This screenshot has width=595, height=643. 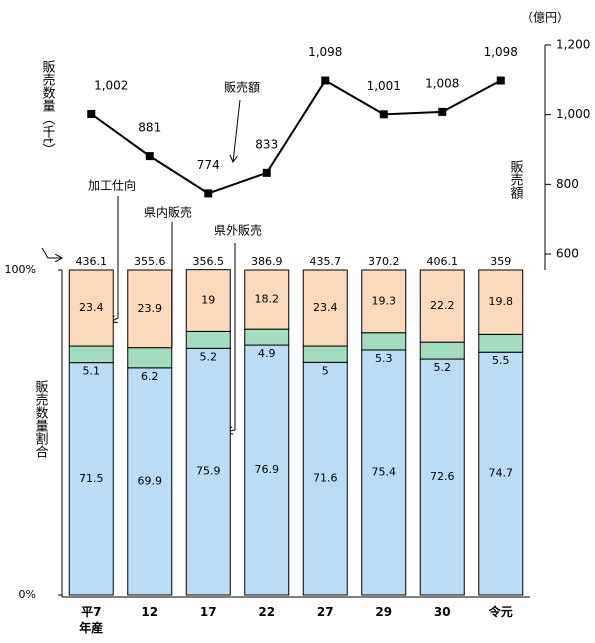 I want to click on segment-label: 75.4, so click(x=384, y=471).